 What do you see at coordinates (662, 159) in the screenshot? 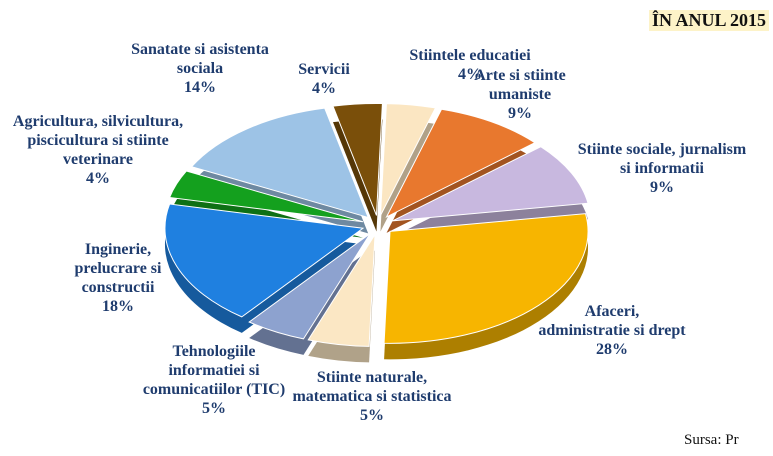
I see `category-label: Stiinte sociale, jurnalism si informatii` at bounding box center [662, 159].